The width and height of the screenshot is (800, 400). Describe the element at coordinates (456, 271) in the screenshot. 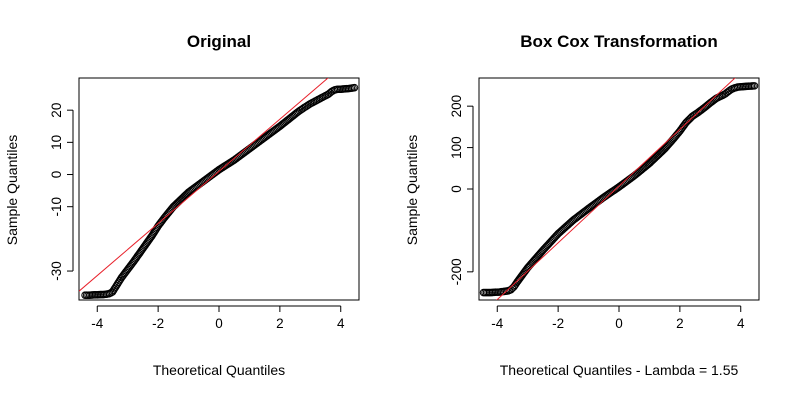

I see `y-tick-label: -200` at that location.